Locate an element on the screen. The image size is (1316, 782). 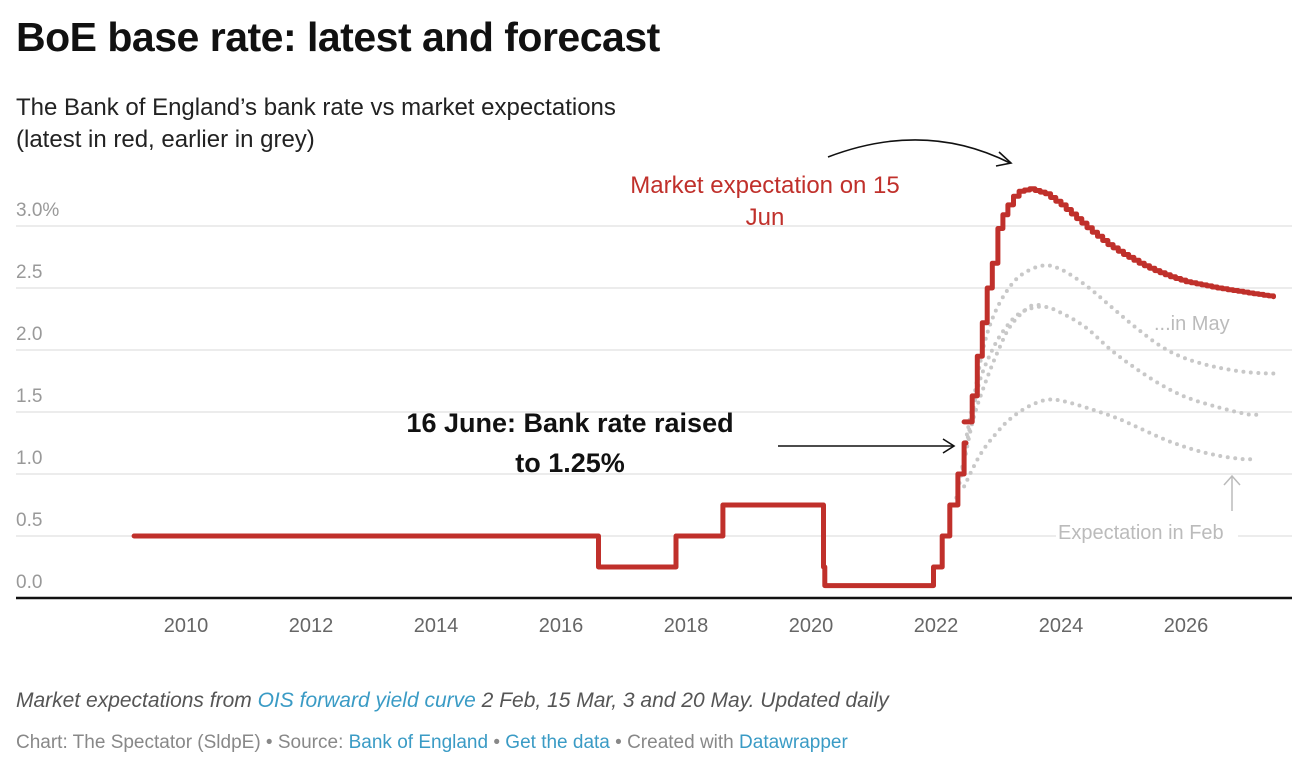
x-tick-label: 2018 is located at coordinates (686, 626).